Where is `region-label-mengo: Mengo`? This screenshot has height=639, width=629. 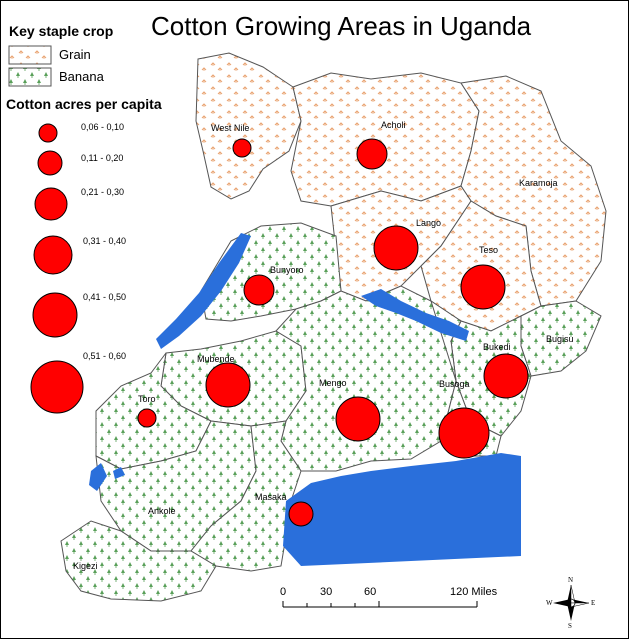 region-label-mengo: Mengo is located at coordinates (333, 383).